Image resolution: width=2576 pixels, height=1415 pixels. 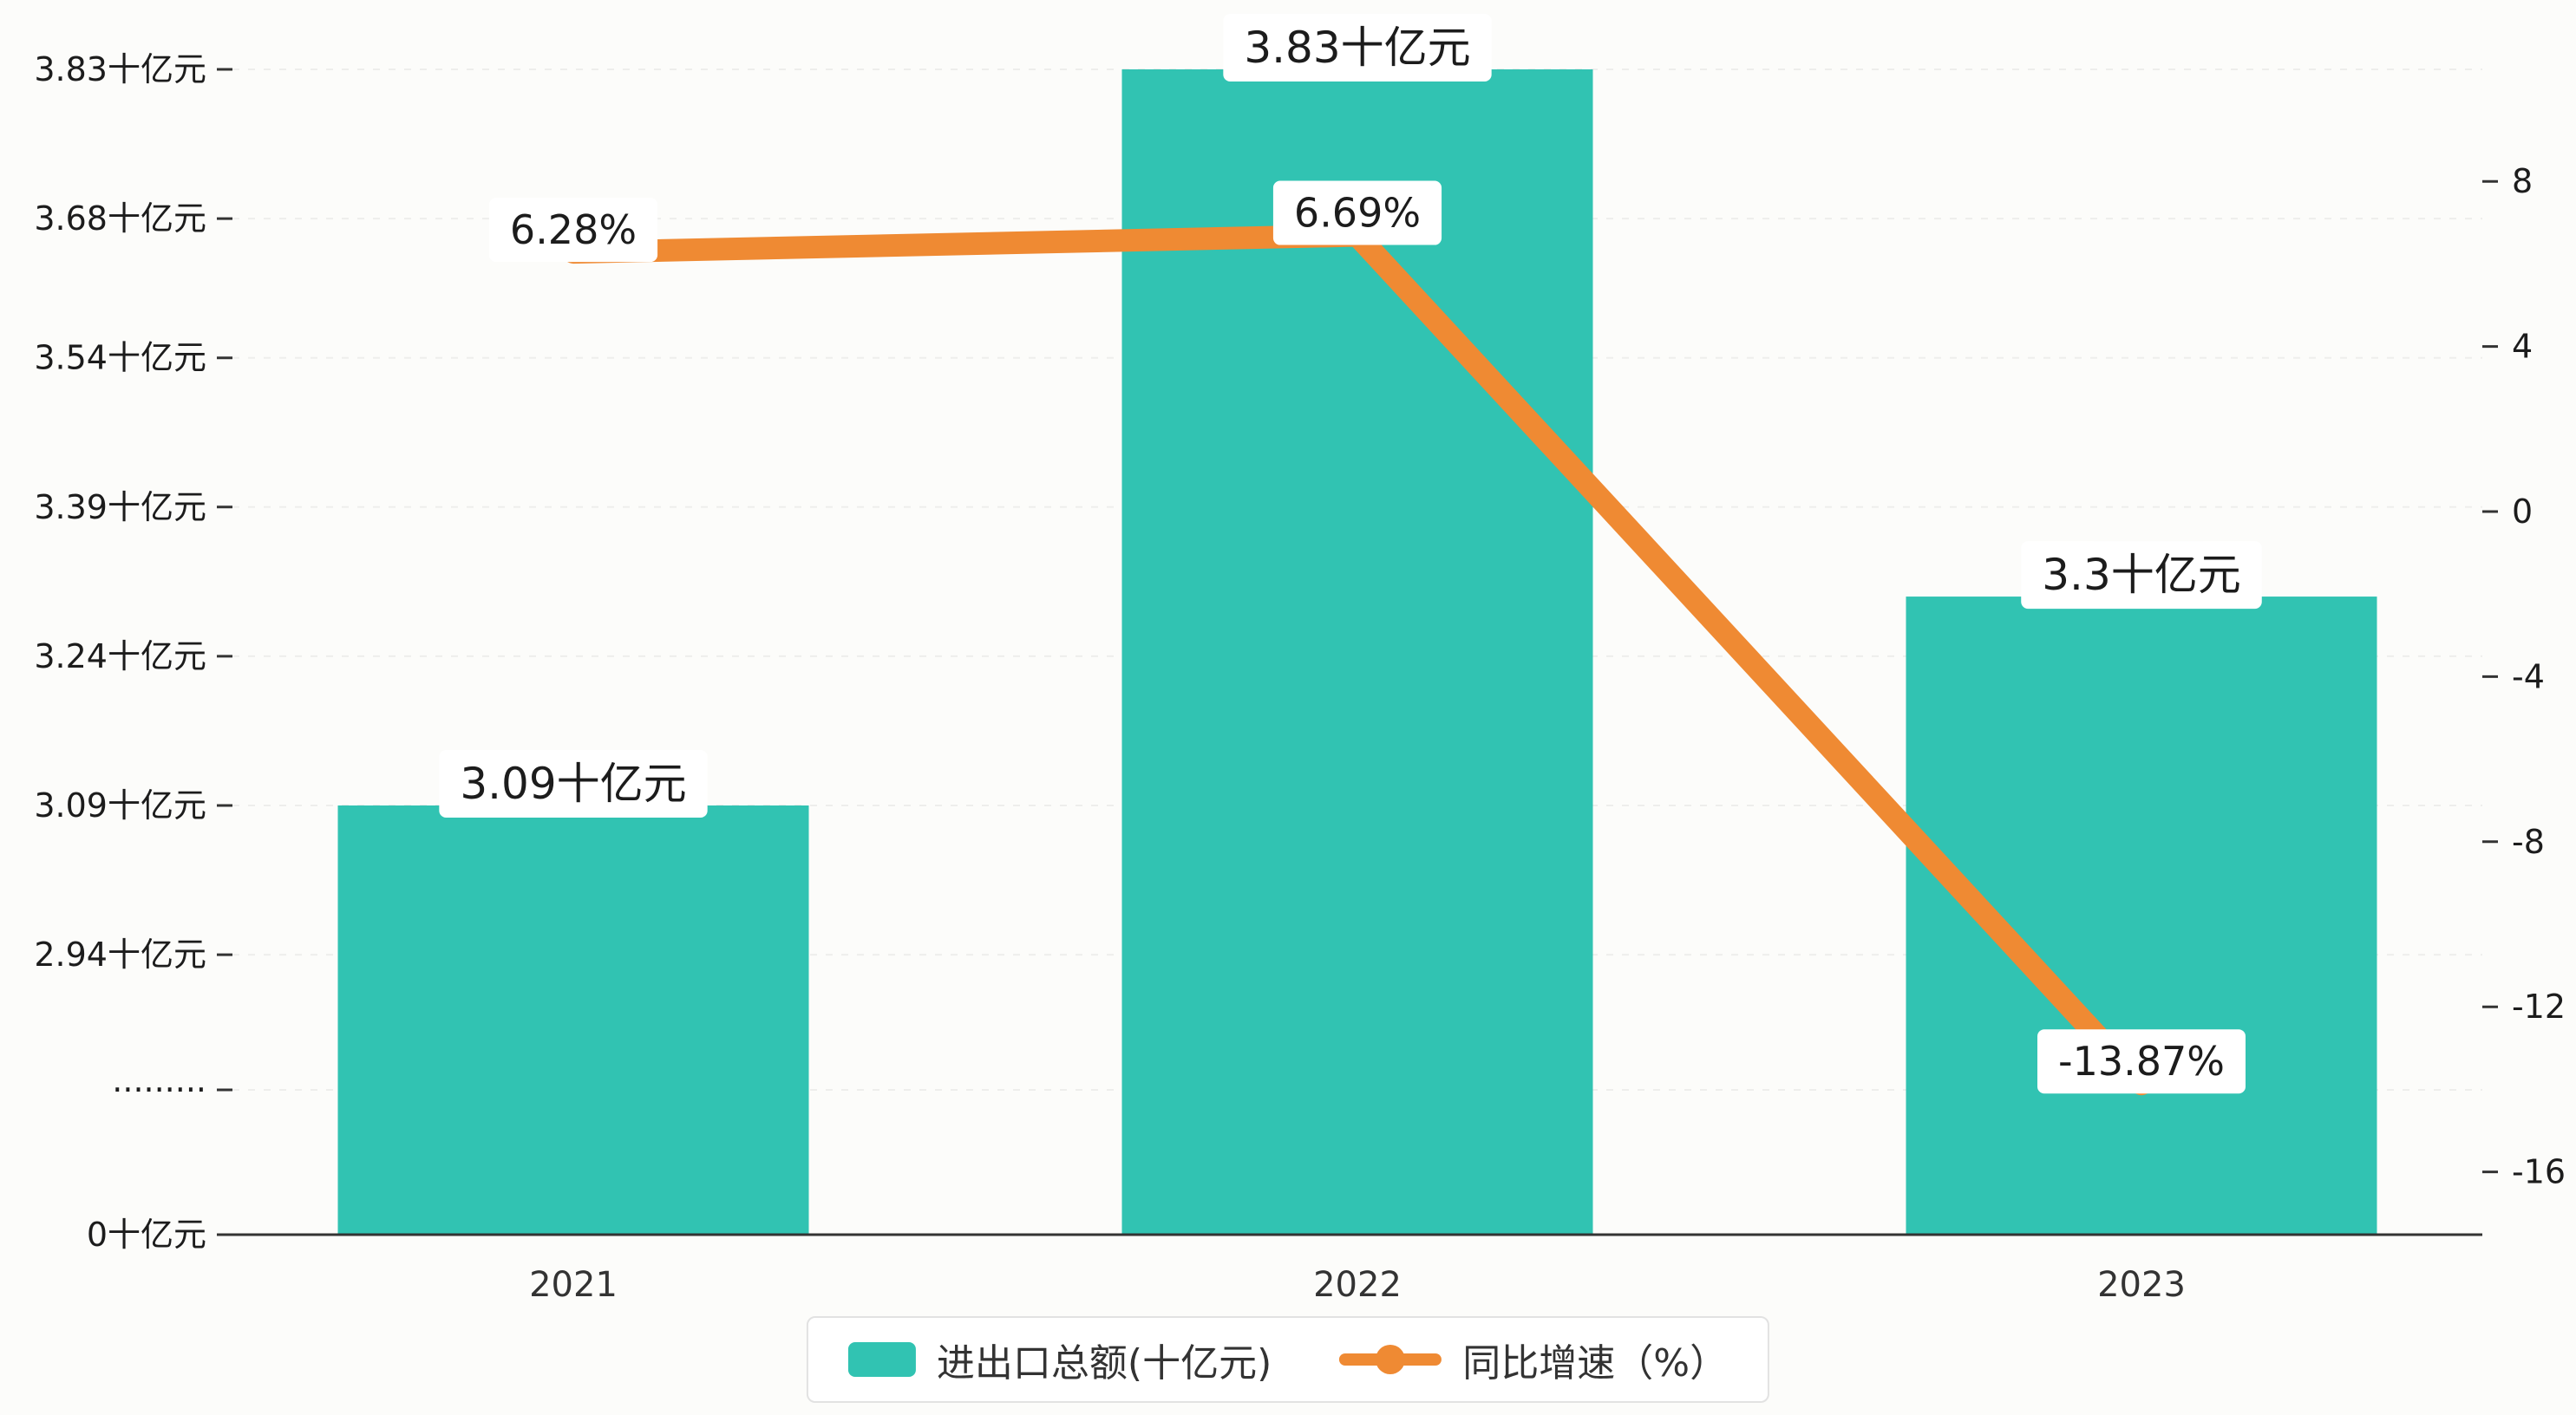 What do you see at coordinates (120, 805) in the screenshot?
I see `left-axis-label: 3.09十亿元` at bounding box center [120, 805].